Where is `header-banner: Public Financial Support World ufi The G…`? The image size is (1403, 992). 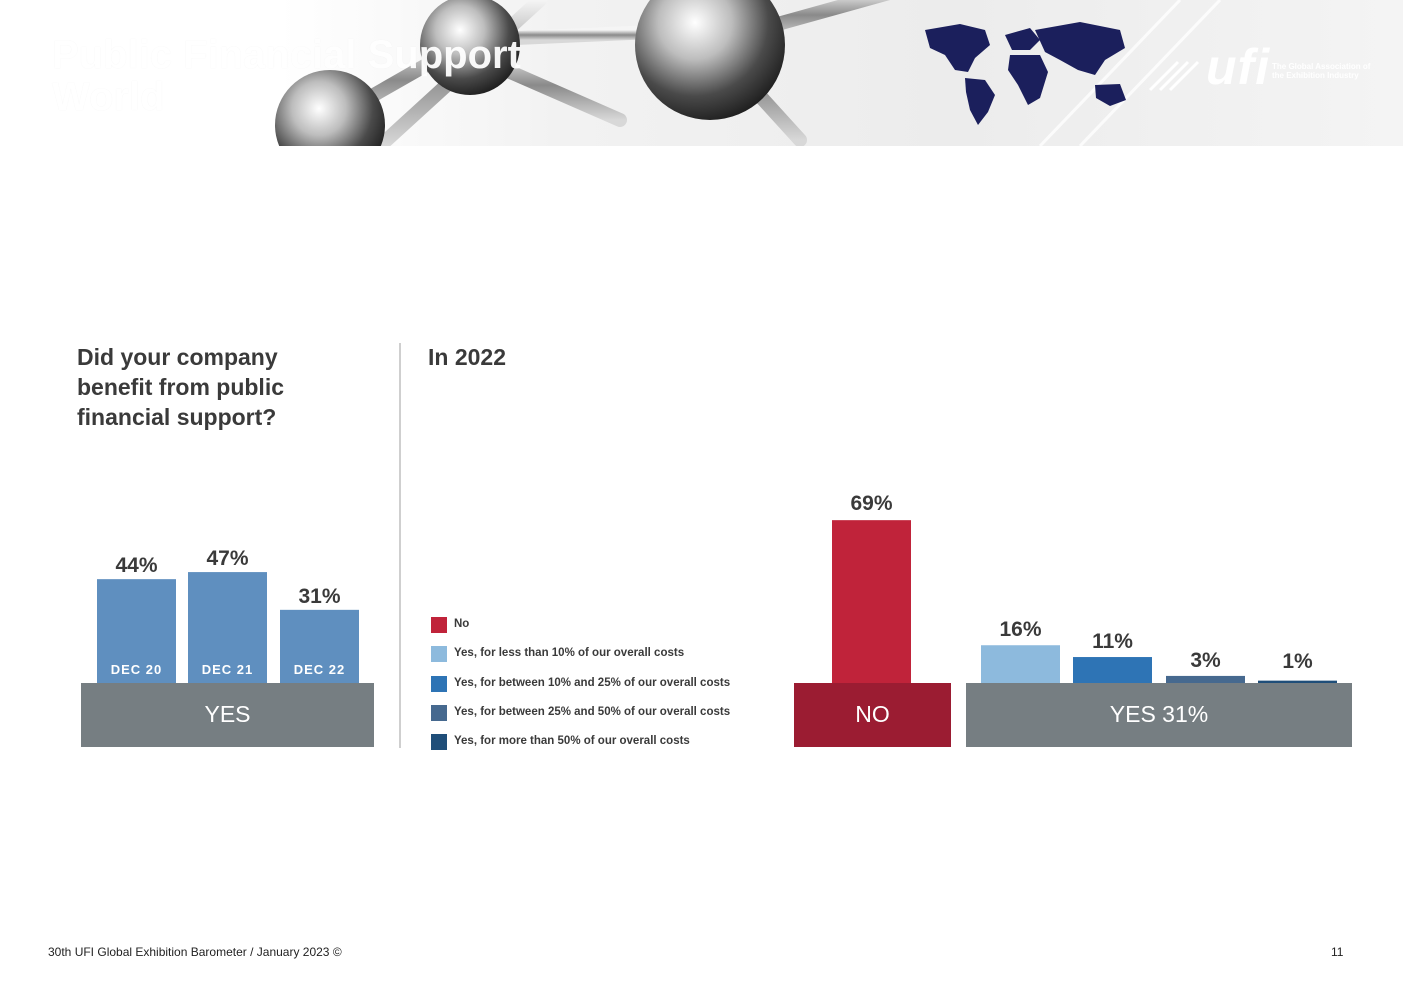
header-banner: Public Financial Support World ufi The G… is located at coordinates (701, 73).